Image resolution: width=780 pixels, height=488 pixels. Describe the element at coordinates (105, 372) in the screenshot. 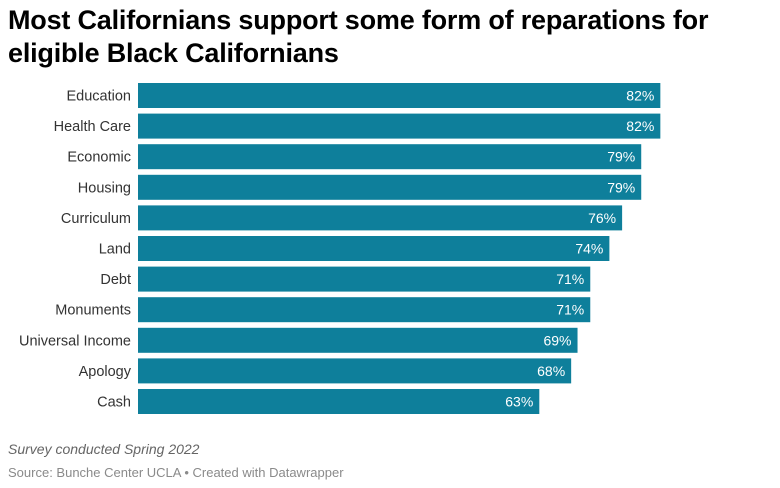

I see `category-label: Apology` at that location.